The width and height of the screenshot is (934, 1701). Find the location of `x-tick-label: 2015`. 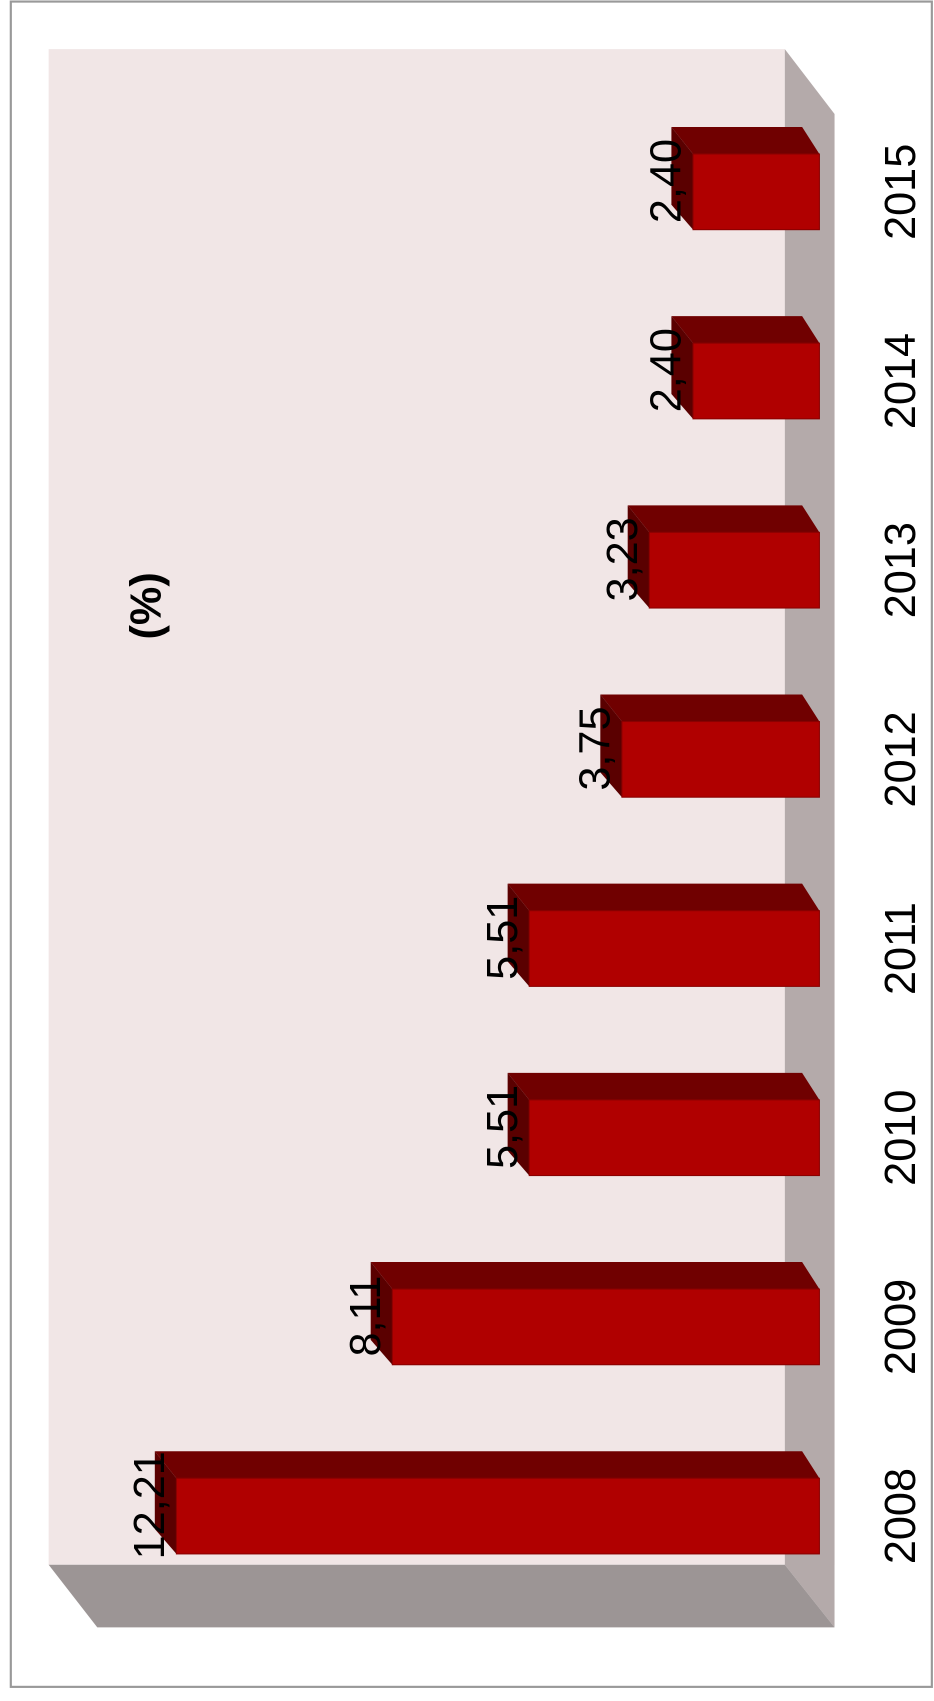

x-tick-label: 2015 is located at coordinates (901, 192).